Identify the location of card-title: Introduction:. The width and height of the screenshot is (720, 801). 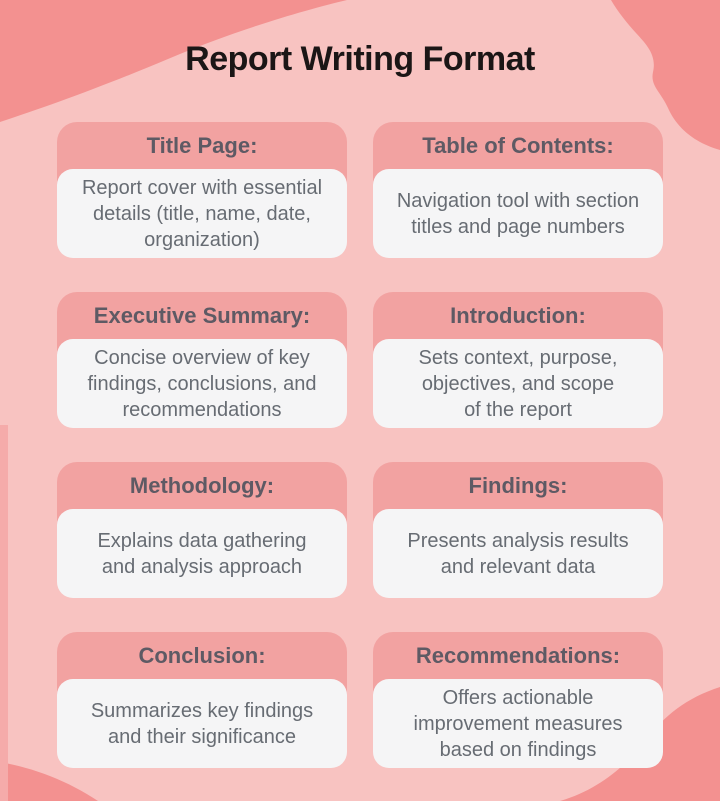
(518, 315).